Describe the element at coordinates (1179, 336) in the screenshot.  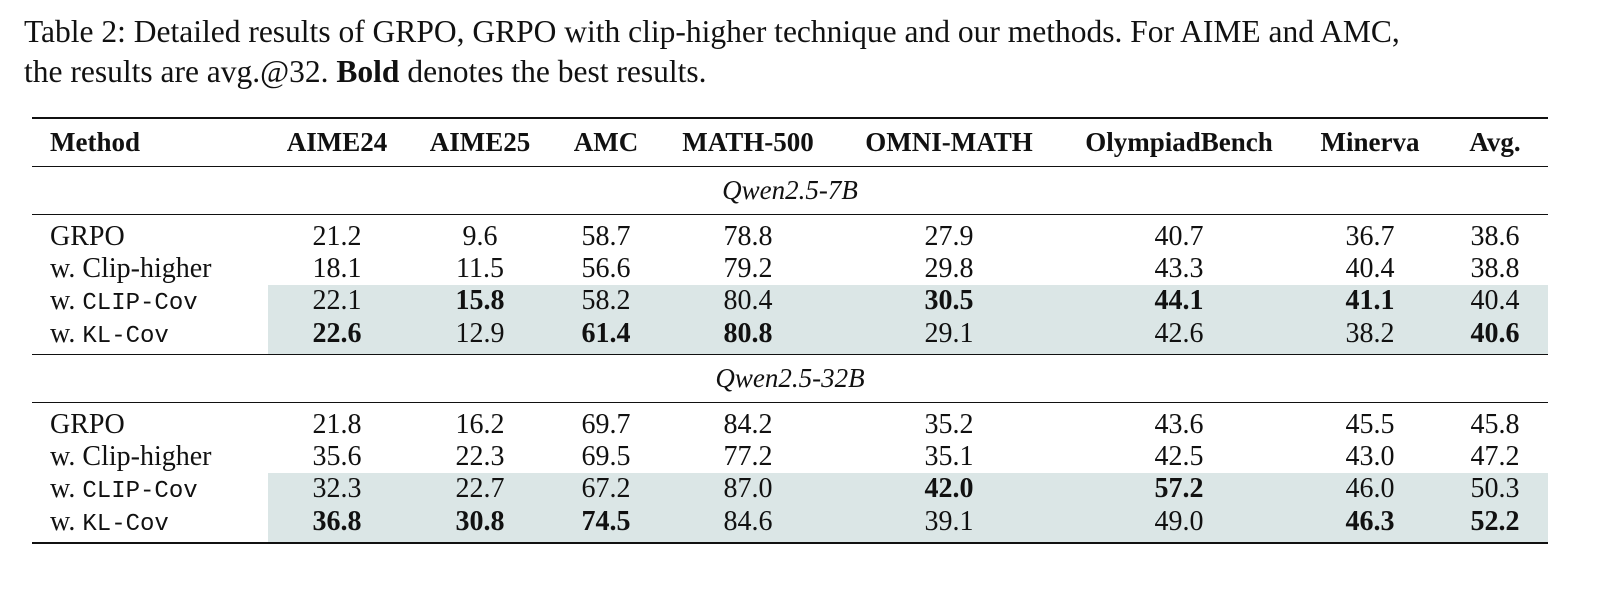
I see `score-cell-olympiadbench: 42.6` at that location.